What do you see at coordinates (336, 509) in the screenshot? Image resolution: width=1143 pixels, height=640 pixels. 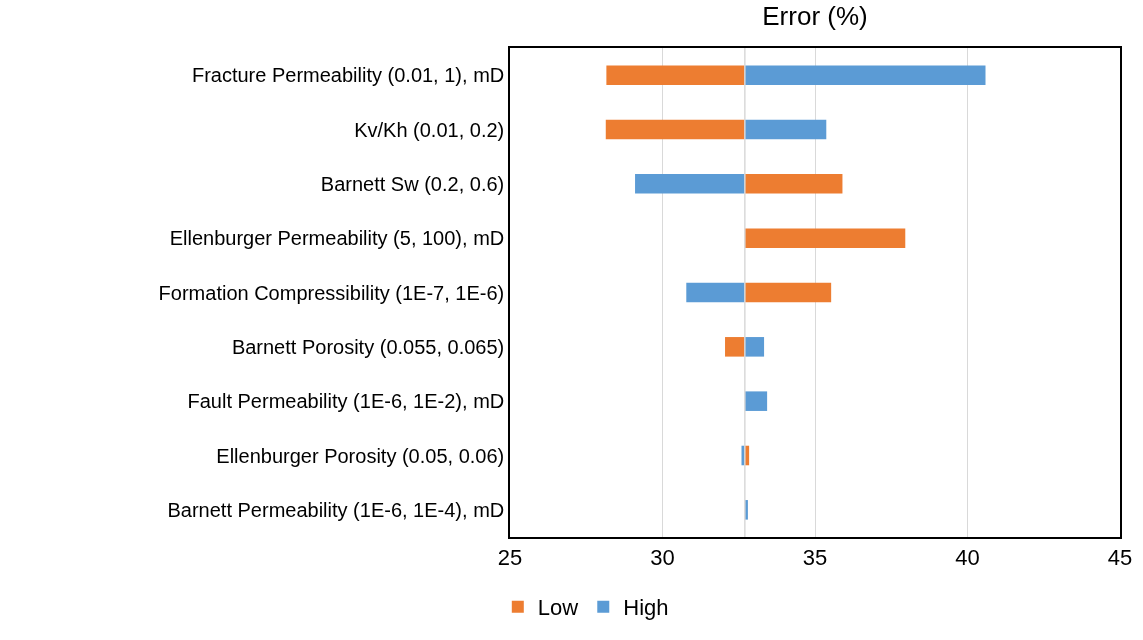 I see `y-tick-label: Barnett Permeability (1E-6, 1E-4), mD` at bounding box center [336, 509].